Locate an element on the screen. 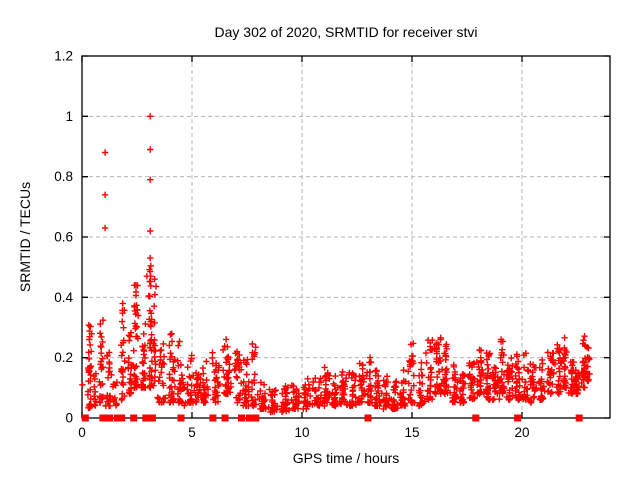 The width and height of the screenshot is (640, 480). y-tick-label: 1 is located at coordinates (69, 116).